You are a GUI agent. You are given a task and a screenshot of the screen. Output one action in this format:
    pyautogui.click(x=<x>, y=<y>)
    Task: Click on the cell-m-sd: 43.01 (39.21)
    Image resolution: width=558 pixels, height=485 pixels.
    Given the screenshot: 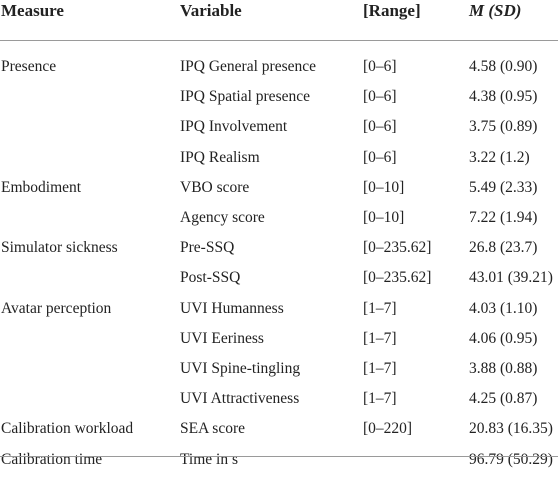 What is the action you would take?
    pyautogui.click(x=511, y=277)
    